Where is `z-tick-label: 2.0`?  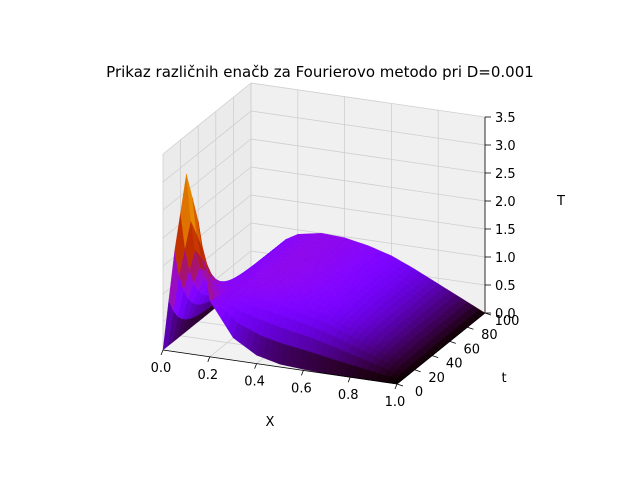
z-tick-label: 2.0 is located at coordinates (505, 202).